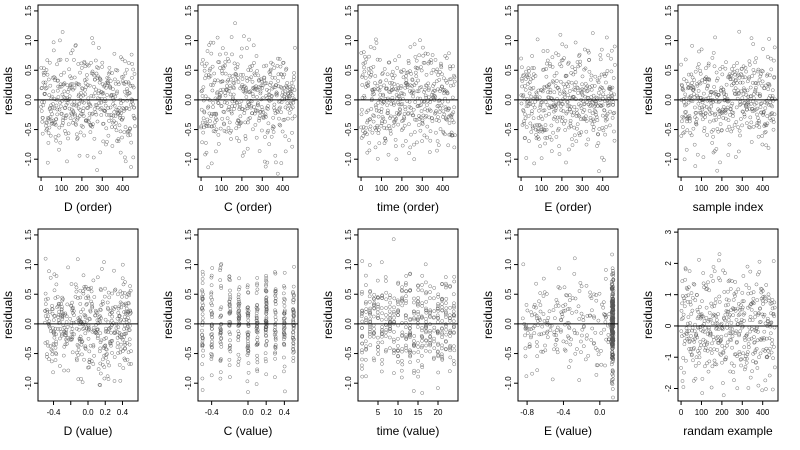 The width and height of the screenshot is (800, 450). I want to click on plot-frame, so click(408, 315).